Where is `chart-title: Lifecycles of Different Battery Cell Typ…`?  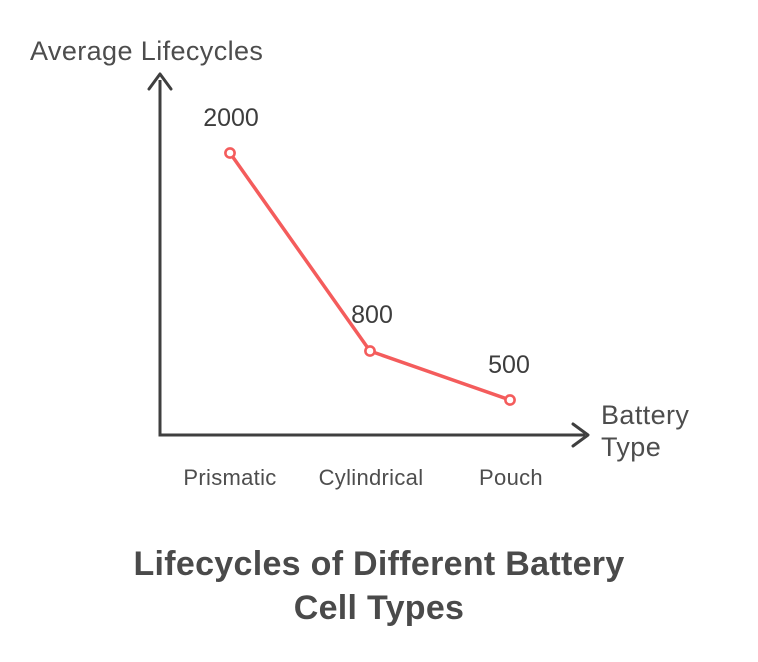 chart-title: Lifecycles of Different Battery Cell Typ… is located at coordinates (379, 586).